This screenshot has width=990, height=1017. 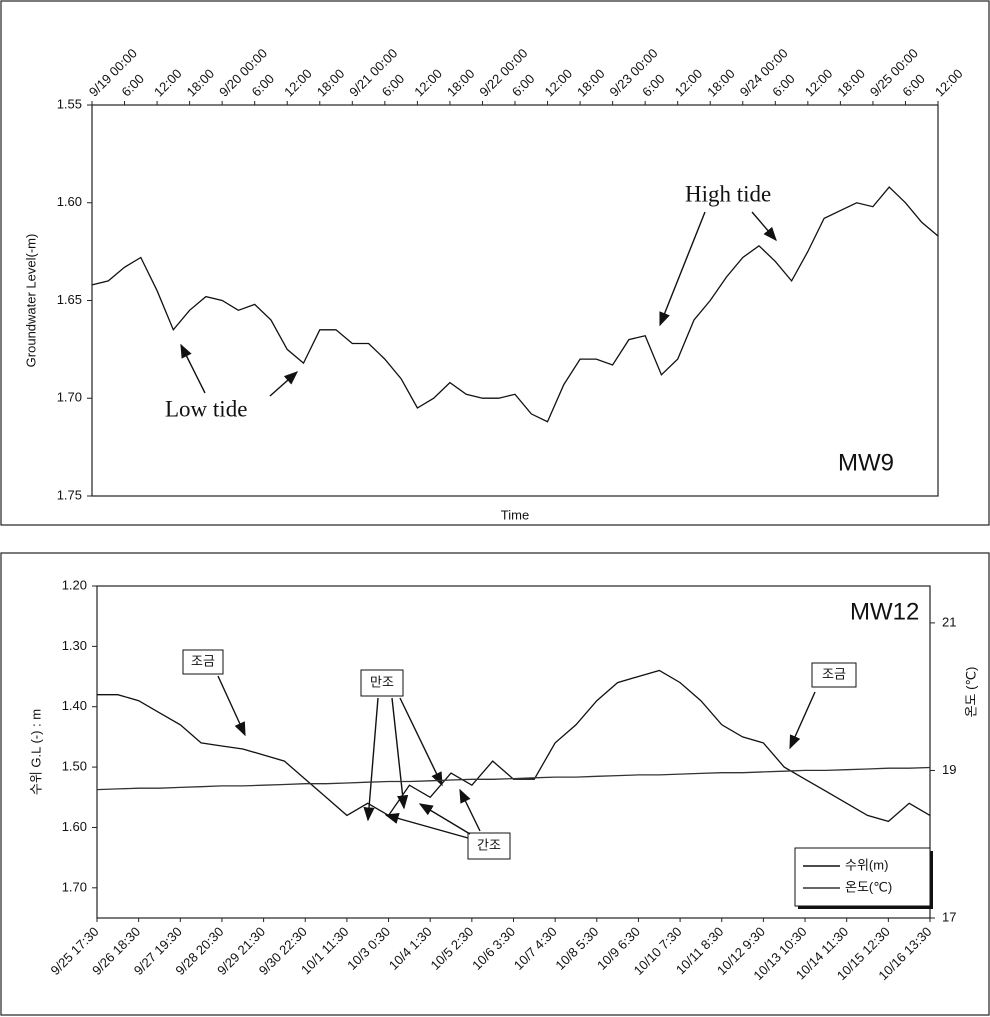 What do you see at coordinates (576, 948) in the screenshot?
I see `x-tick-label: 10/8 5:30` at bounding box center [576, 948].